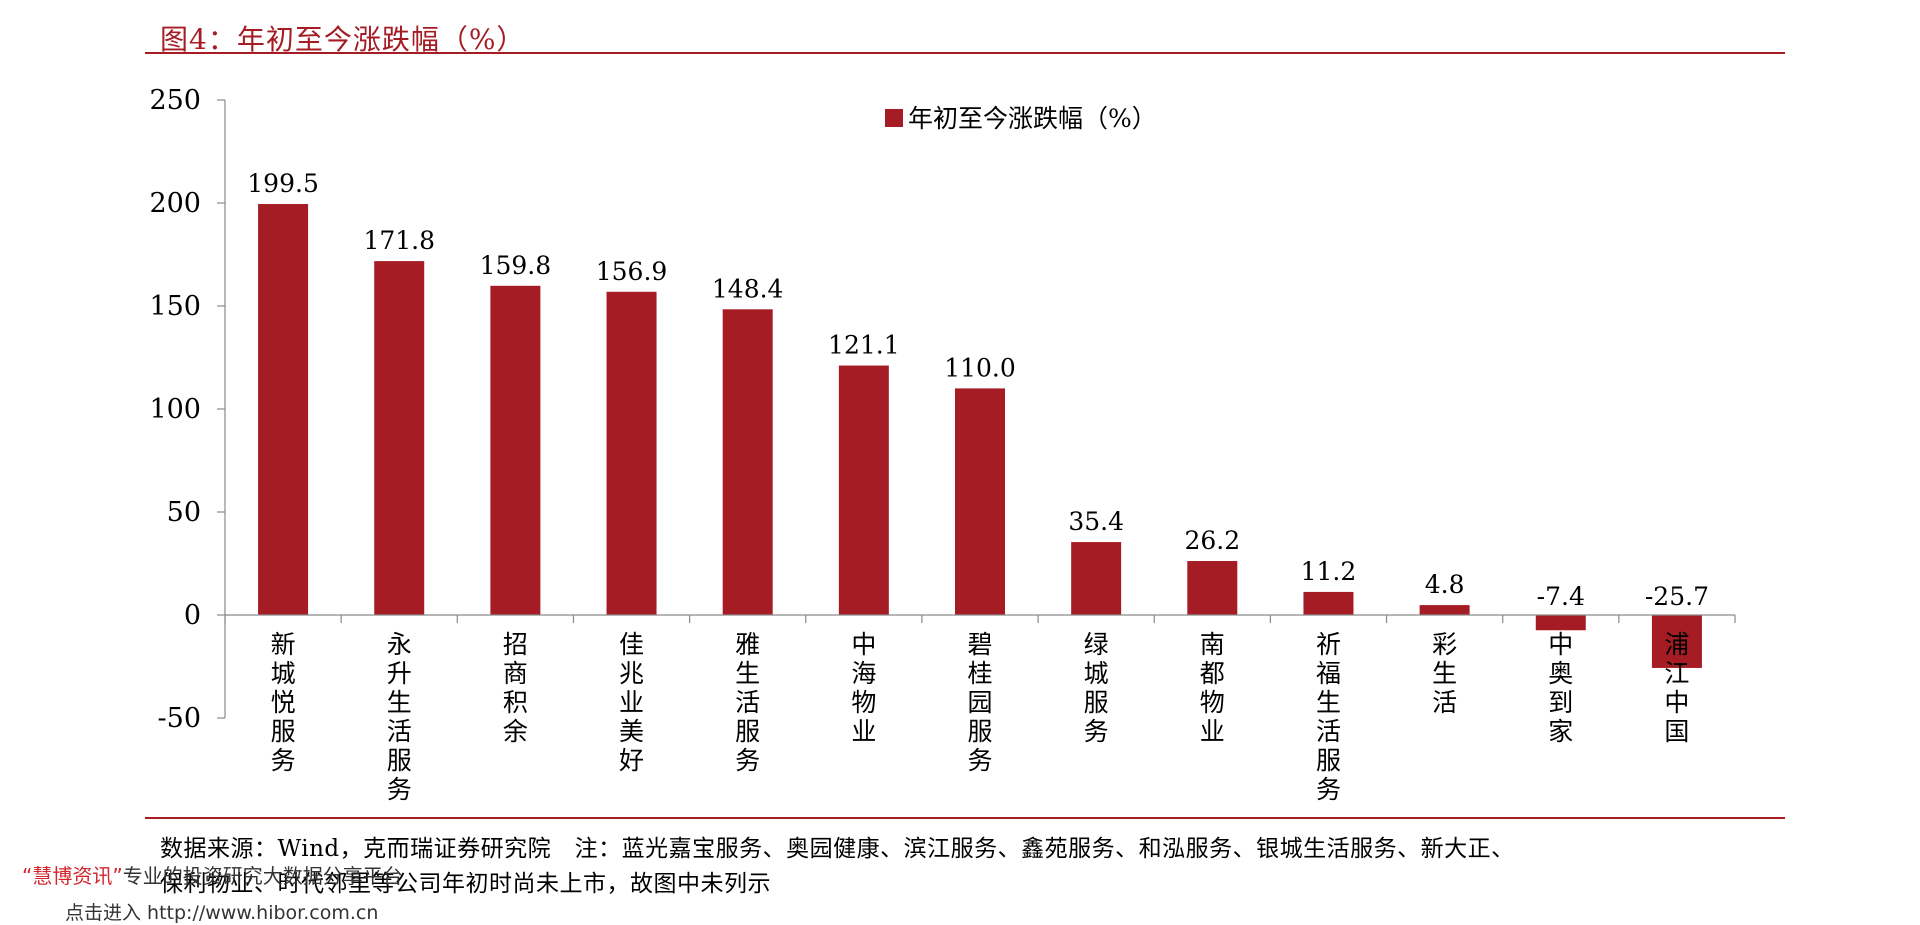 This screenshot has height=925, width=1920. What do you see at coordinates (72, 876) in the screenshot?
I see `watermark-brand: “慧博资讯”` at bounding box center [72, 876].